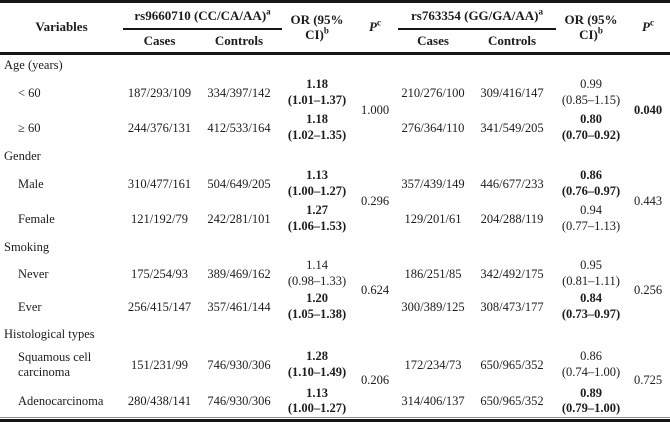 The image size is (670, 422). What do you see at coordinates (433, 127) in the screenshot?
I see `cases2-cell: 276/364/110` at bounding box center [433, 127].